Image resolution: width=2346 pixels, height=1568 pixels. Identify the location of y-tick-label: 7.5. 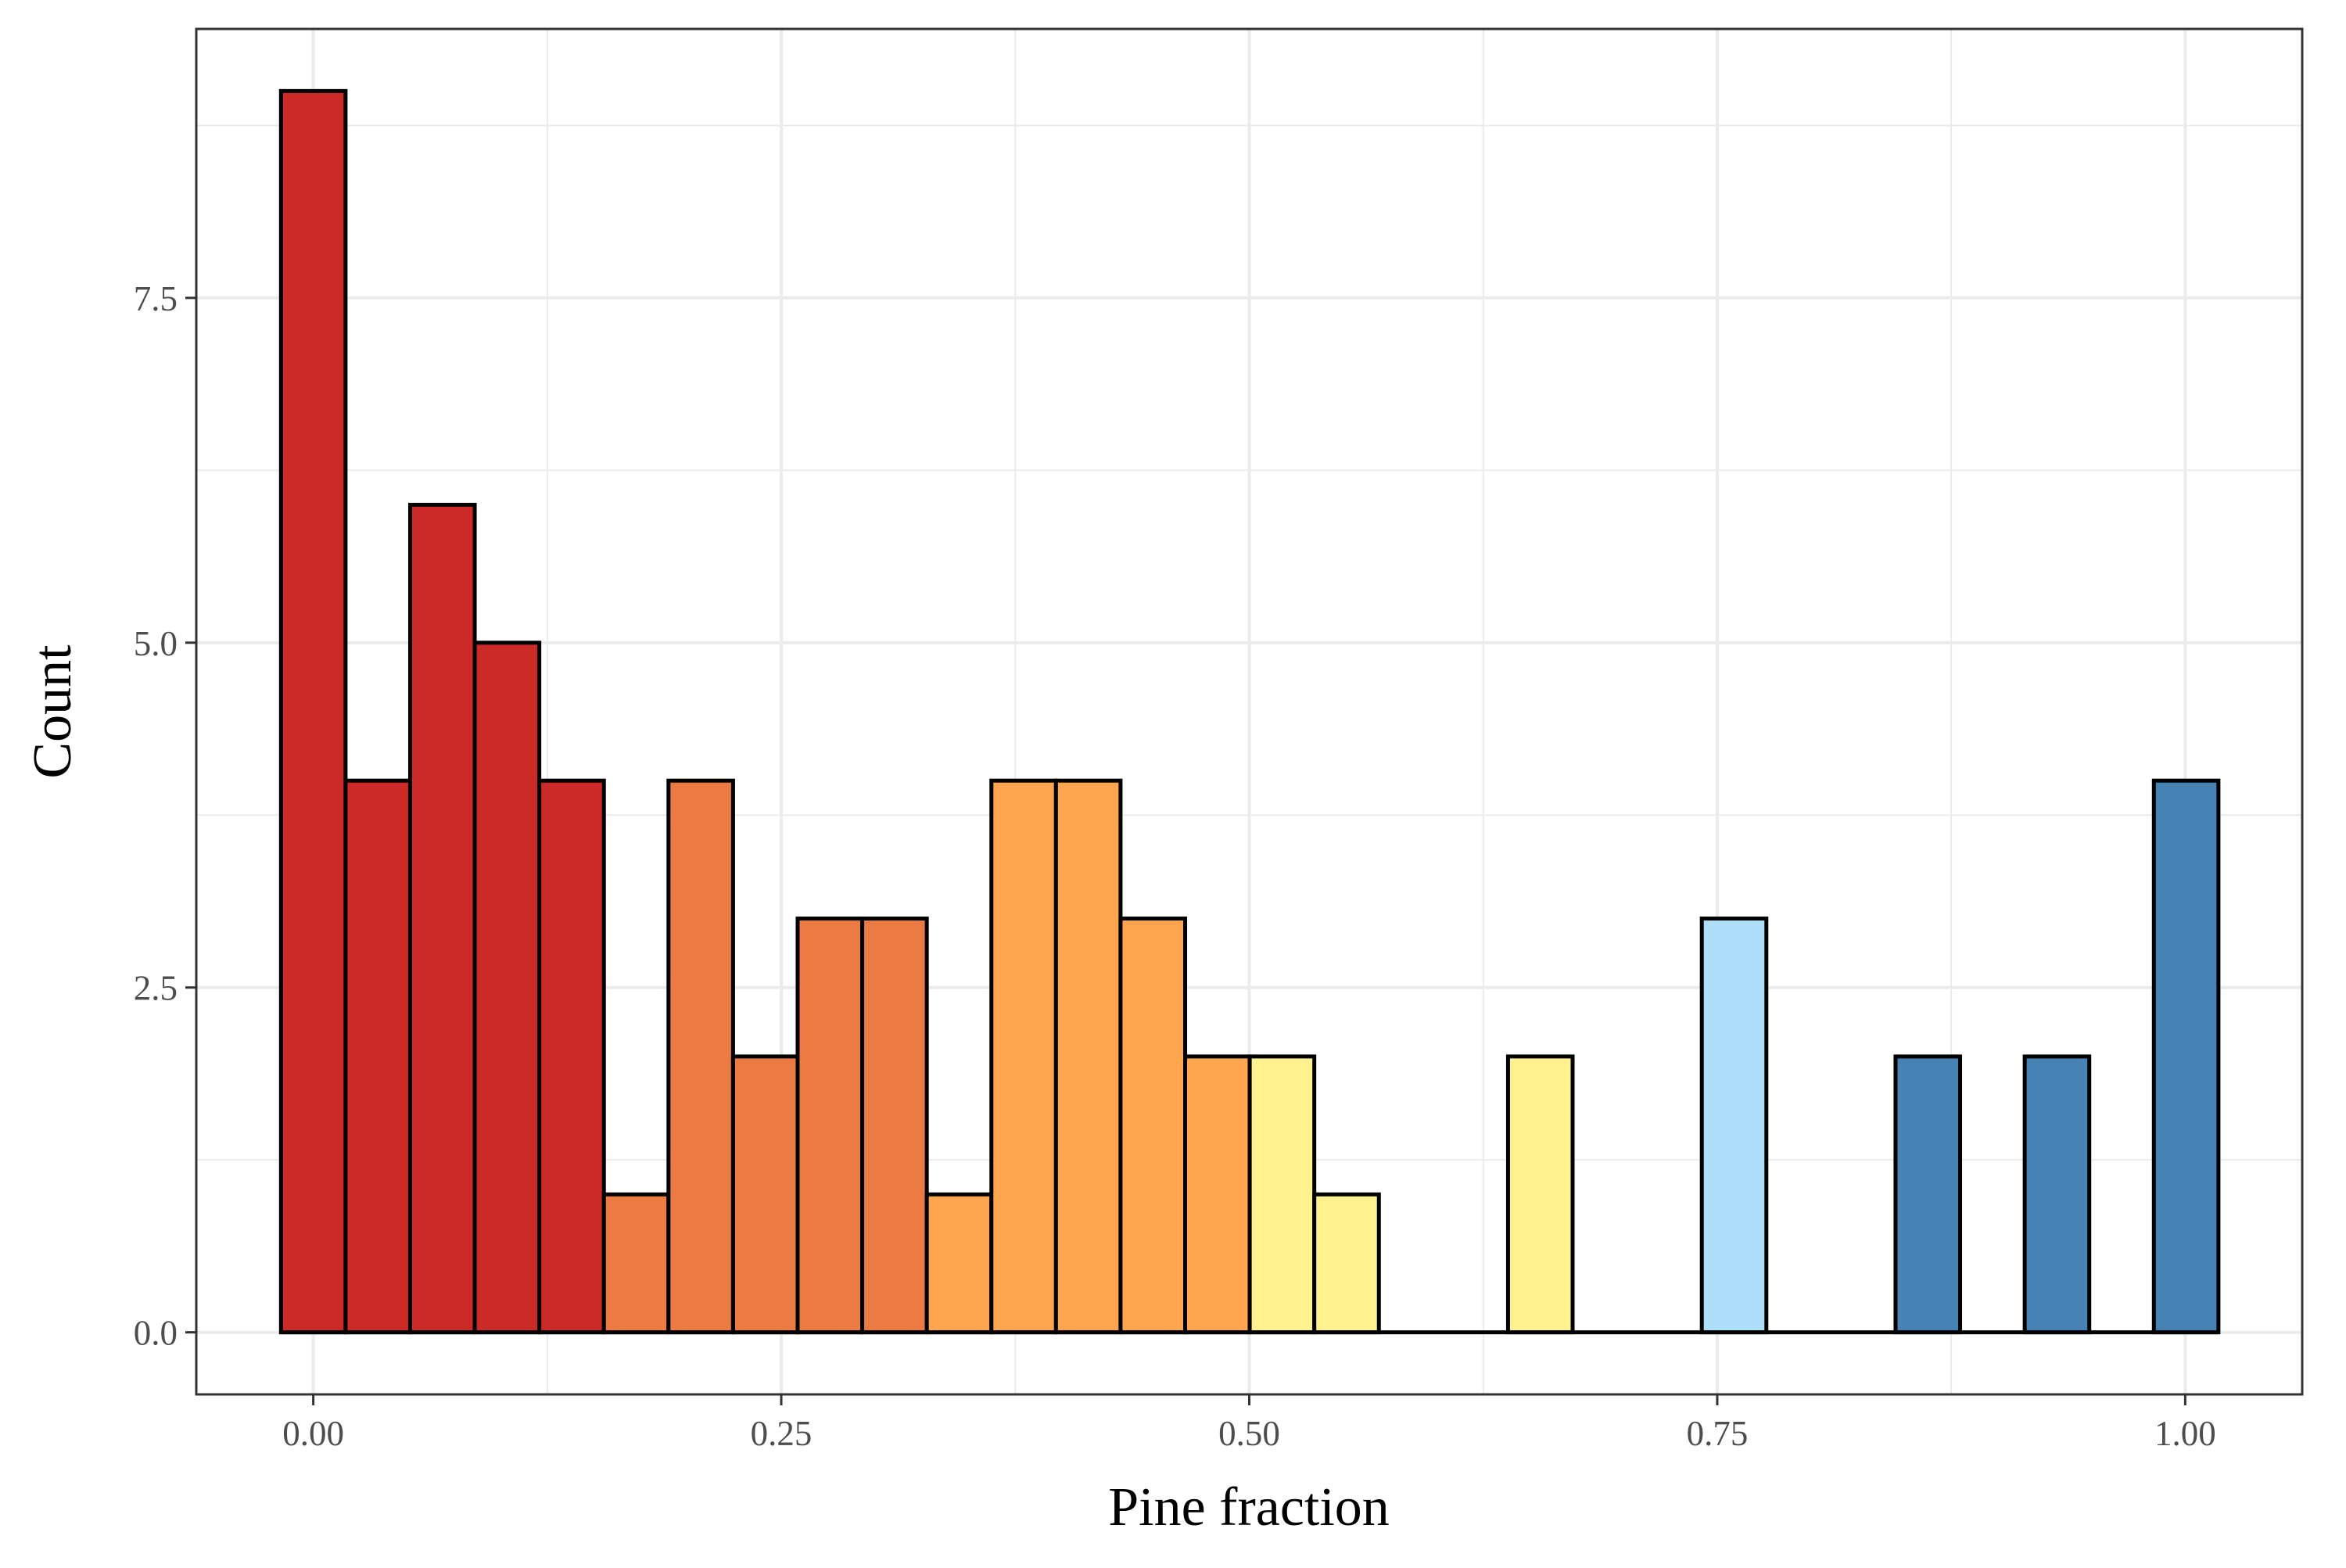
(156, 298).